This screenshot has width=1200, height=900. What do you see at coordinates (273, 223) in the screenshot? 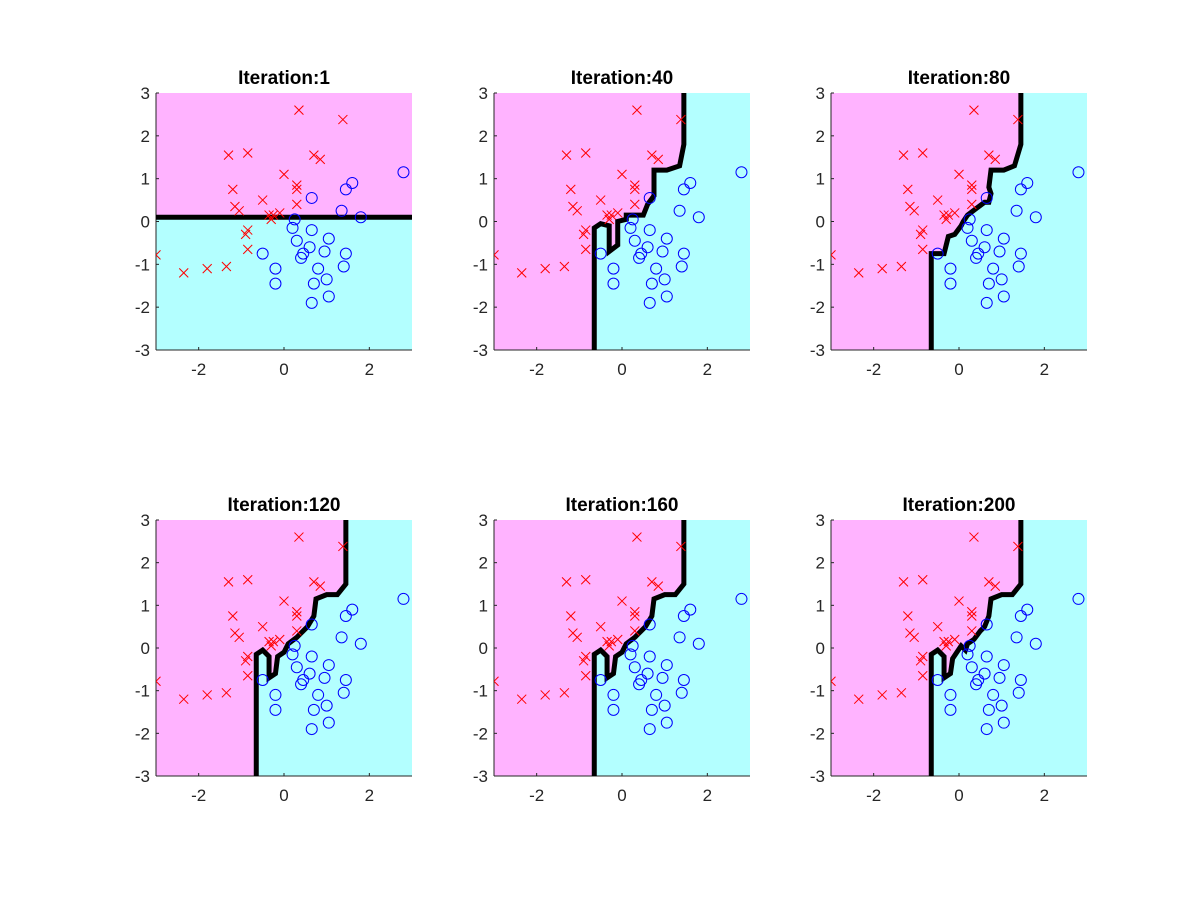
I see `subplot-1: -2 0 2 -3 -2 -1 0 1 2 3 Iteration:1` at bounding box center [273, 223].